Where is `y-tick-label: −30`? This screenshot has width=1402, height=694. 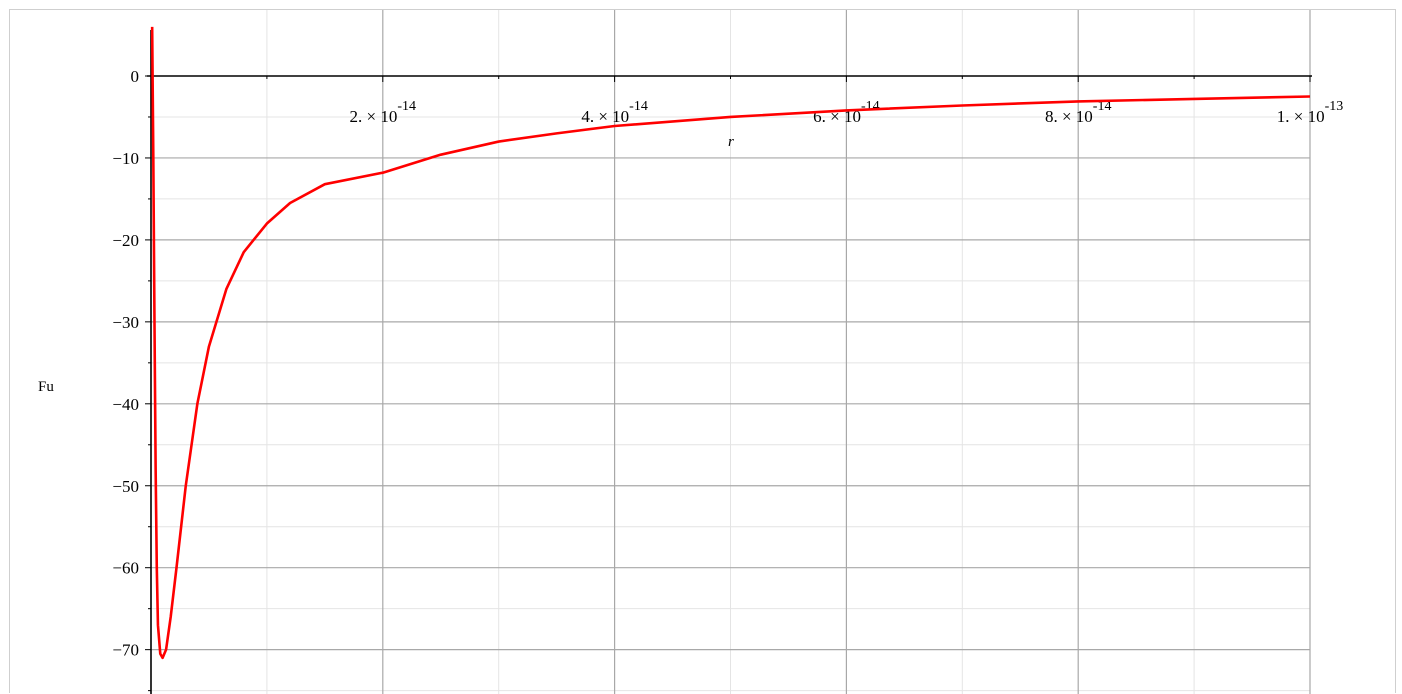 y-tick-label: −30 is located at coordinates (125, 322).